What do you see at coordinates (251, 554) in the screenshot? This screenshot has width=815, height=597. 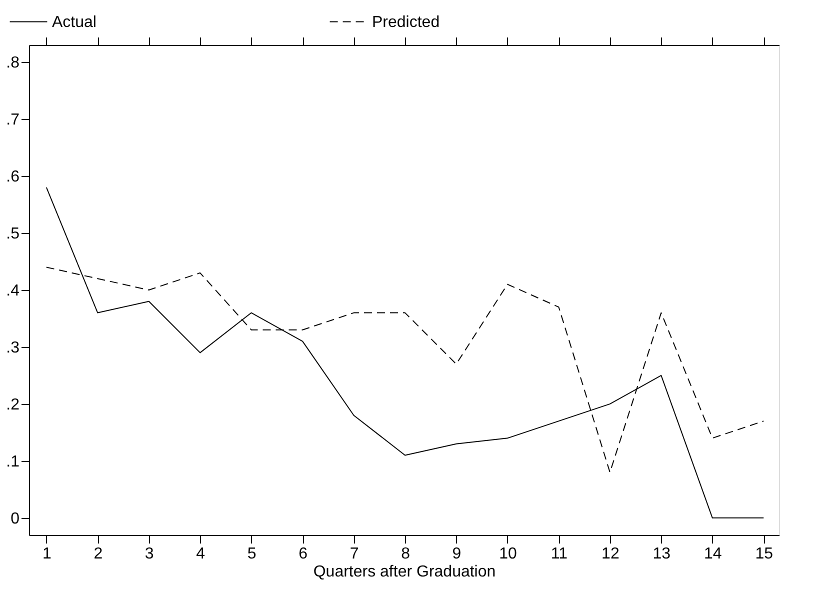 I see `x-tick-label: 5` at bounding box center [251, 554].